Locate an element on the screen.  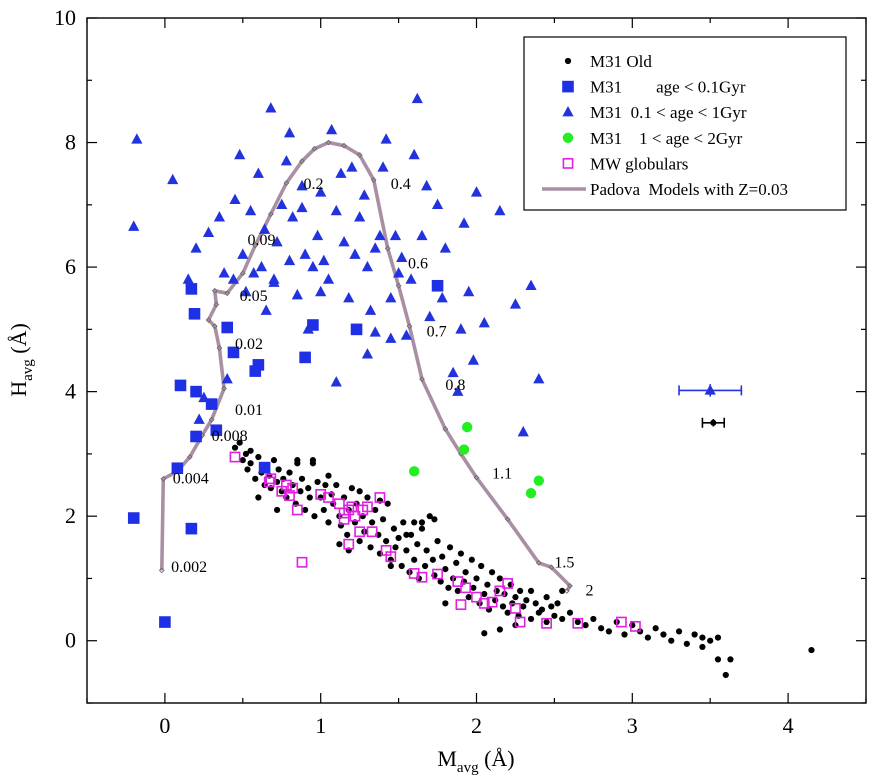
error-bars is located at coordinates (710, 406).